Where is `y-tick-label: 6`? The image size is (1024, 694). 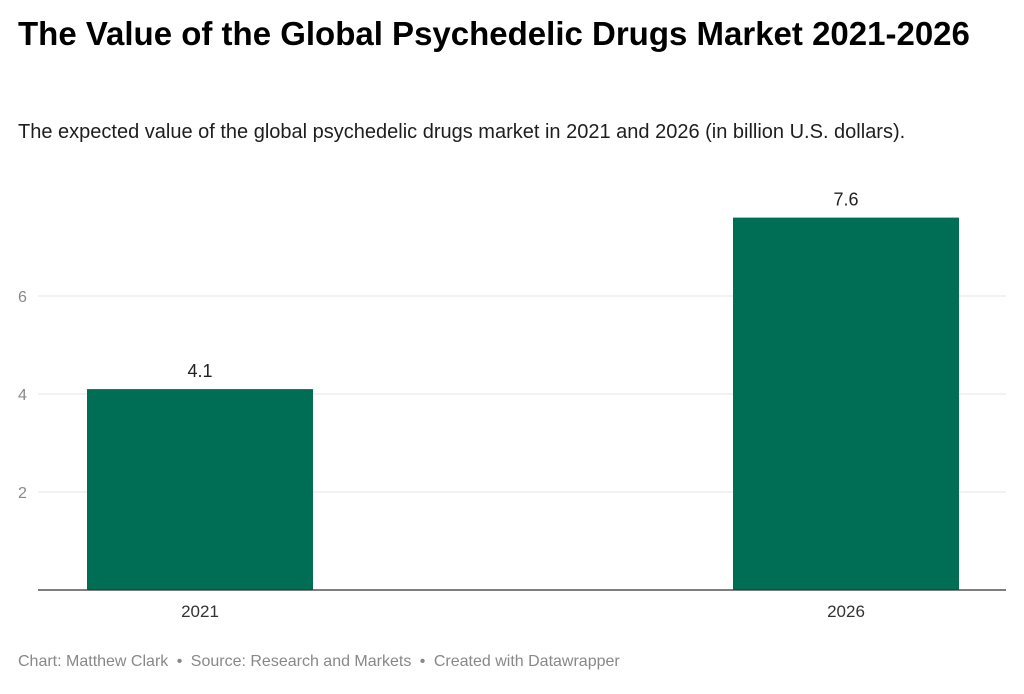 y-tick-label: 6 is located at coordinates (22, 297).